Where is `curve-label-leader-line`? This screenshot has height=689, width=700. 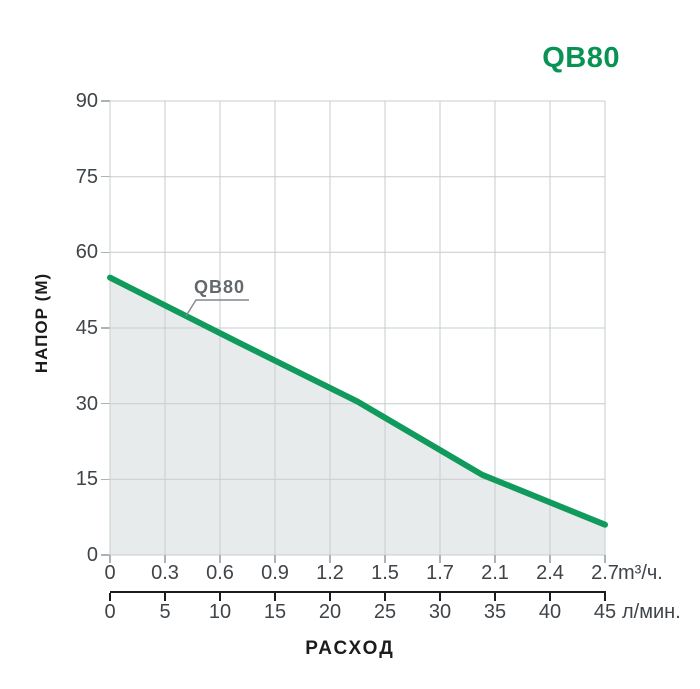
curve-label-leader-line is located at coordinates (217, 308).